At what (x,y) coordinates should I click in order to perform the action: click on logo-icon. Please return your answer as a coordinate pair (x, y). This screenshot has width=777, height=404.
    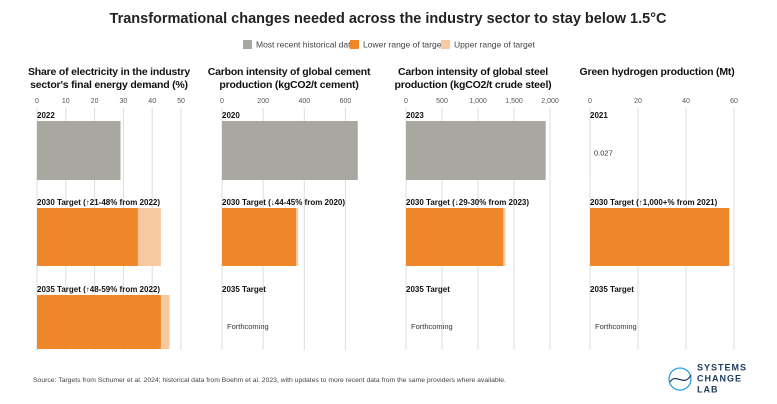
    Looking at the image, I should click on (680, 379).